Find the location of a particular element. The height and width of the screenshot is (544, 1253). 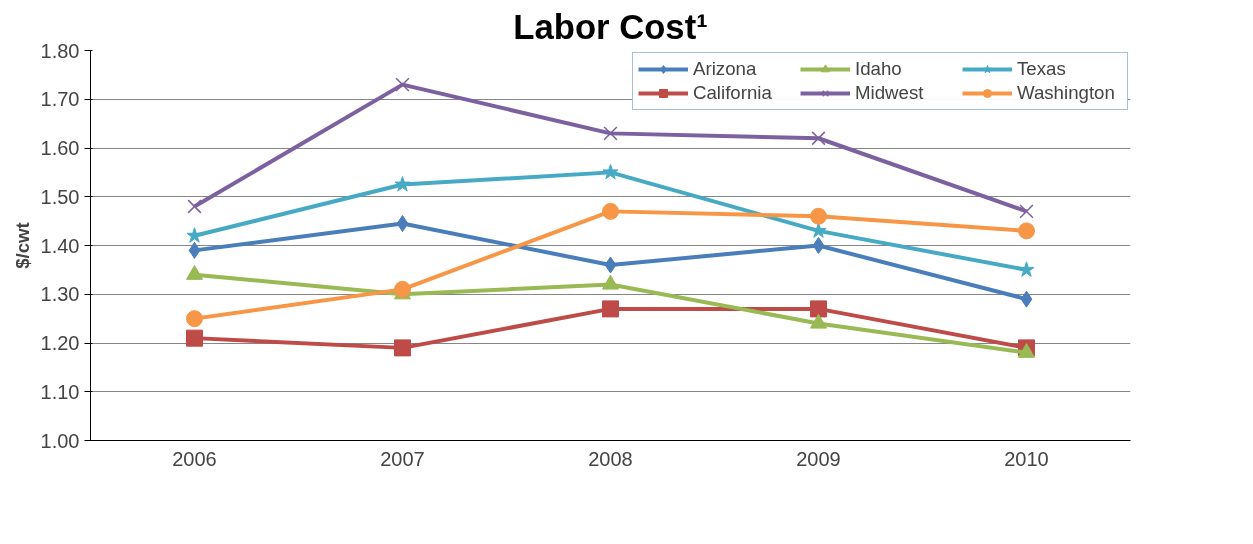

x-tick-label: 2008 is located at coordinates (610, 458).